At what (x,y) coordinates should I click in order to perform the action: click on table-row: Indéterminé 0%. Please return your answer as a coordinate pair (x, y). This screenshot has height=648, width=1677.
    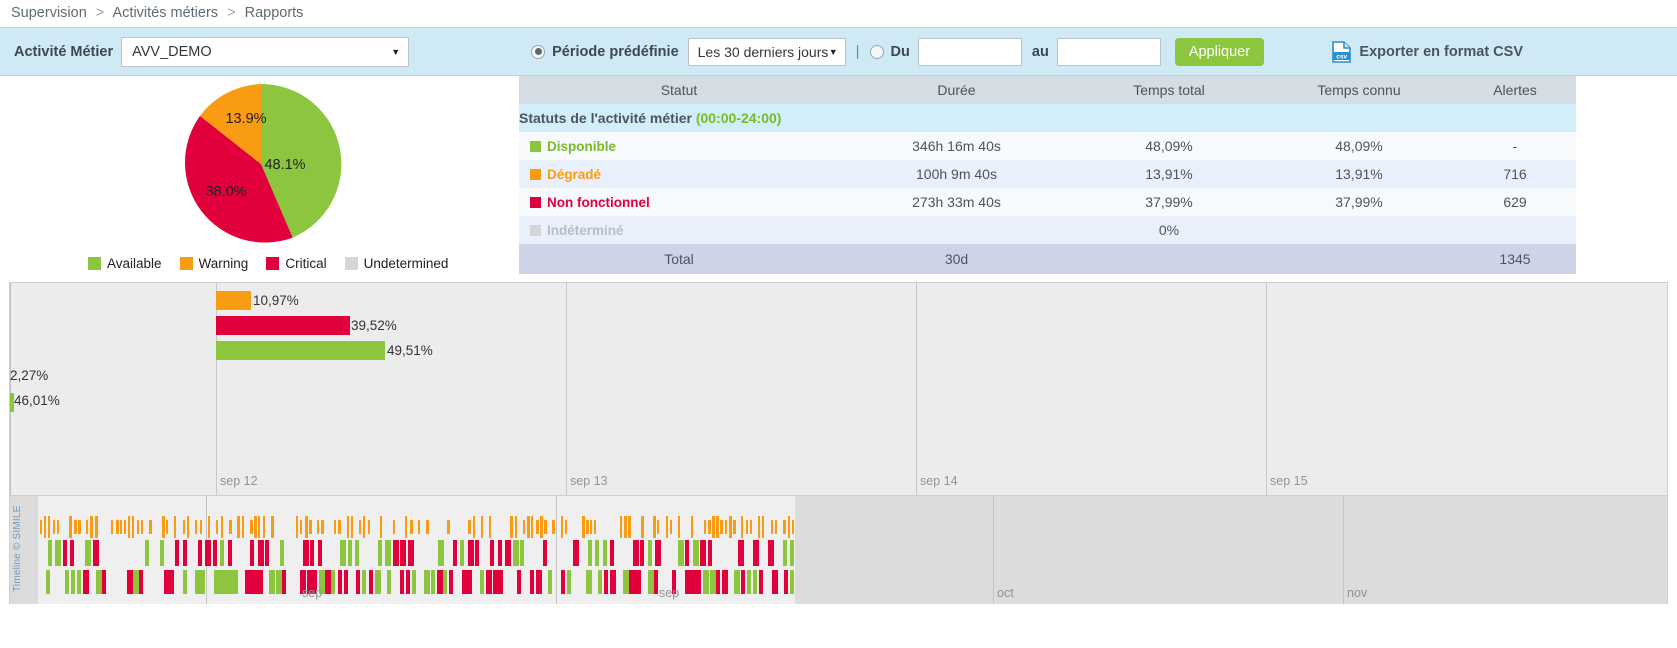
    Looking at the image, I should click on (1047, 230).